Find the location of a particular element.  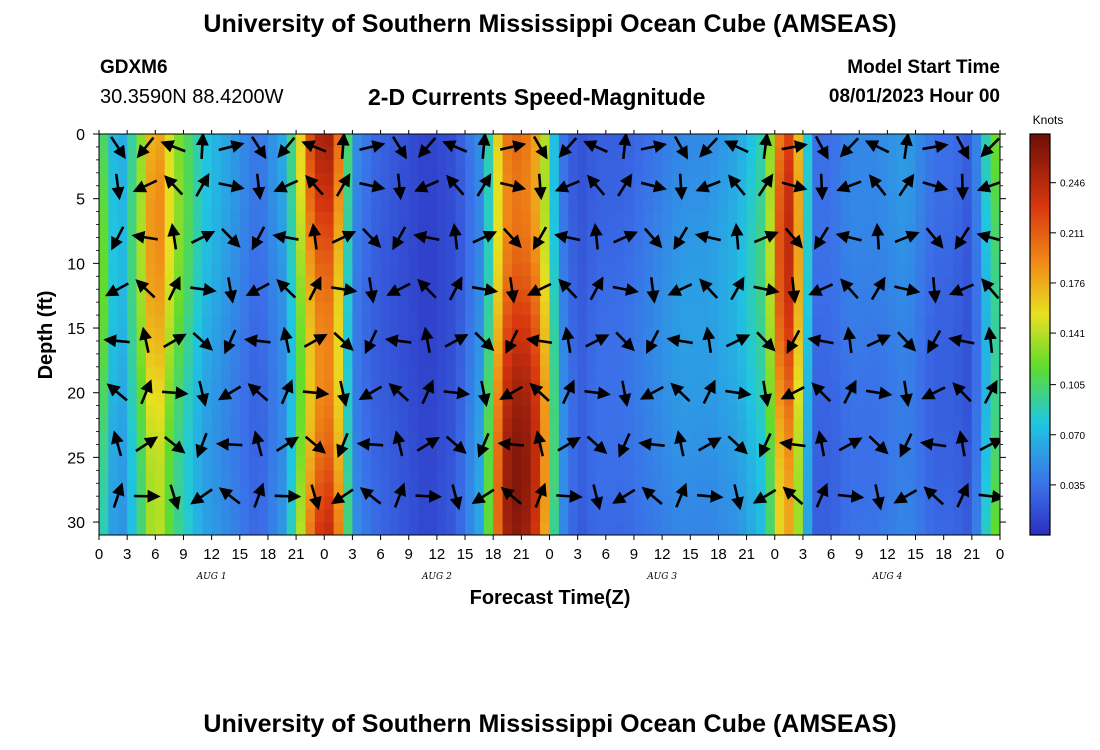

x-tick-label: 3 is located at coordinates (577, 554).